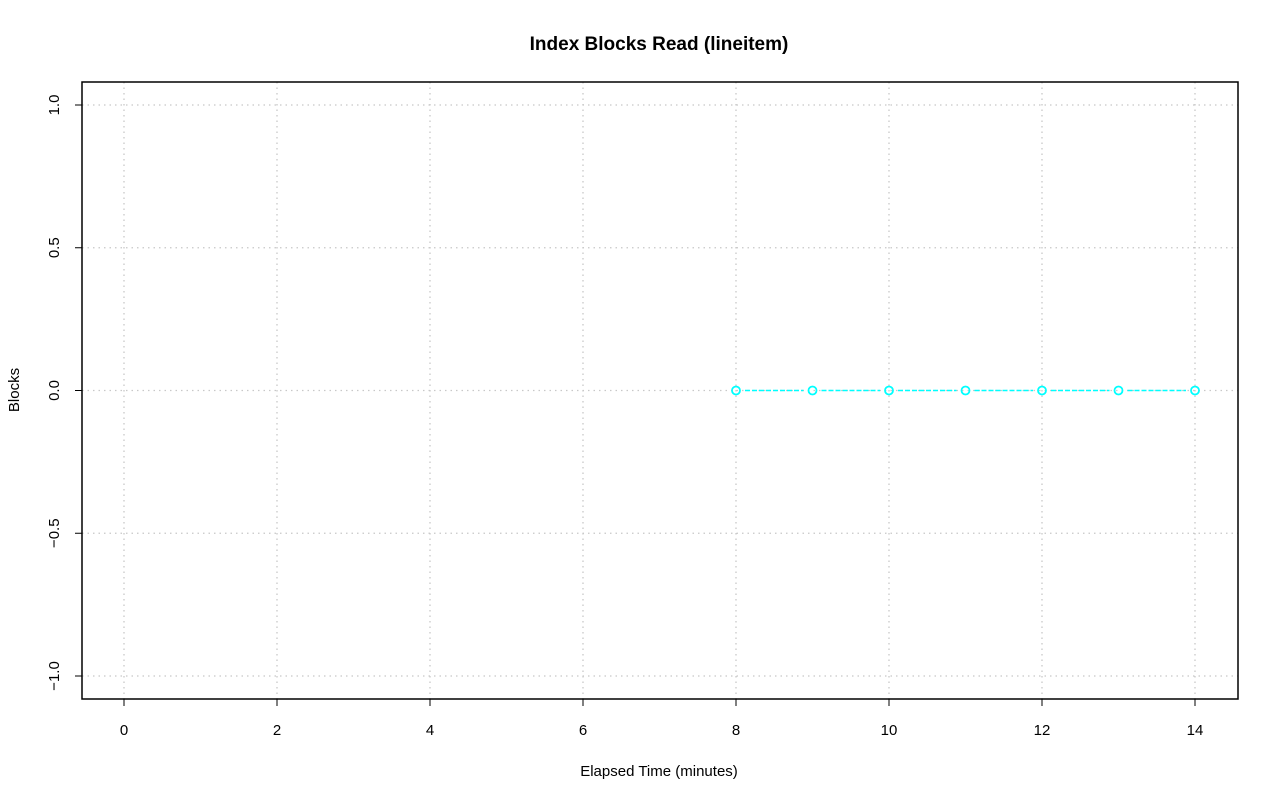 This screenshot has height=806, width=1280. Describe the element at coordinates (659, 44) in the screenshot. I see `chart-title: Index Blocks Read (lineitem)` at that location.